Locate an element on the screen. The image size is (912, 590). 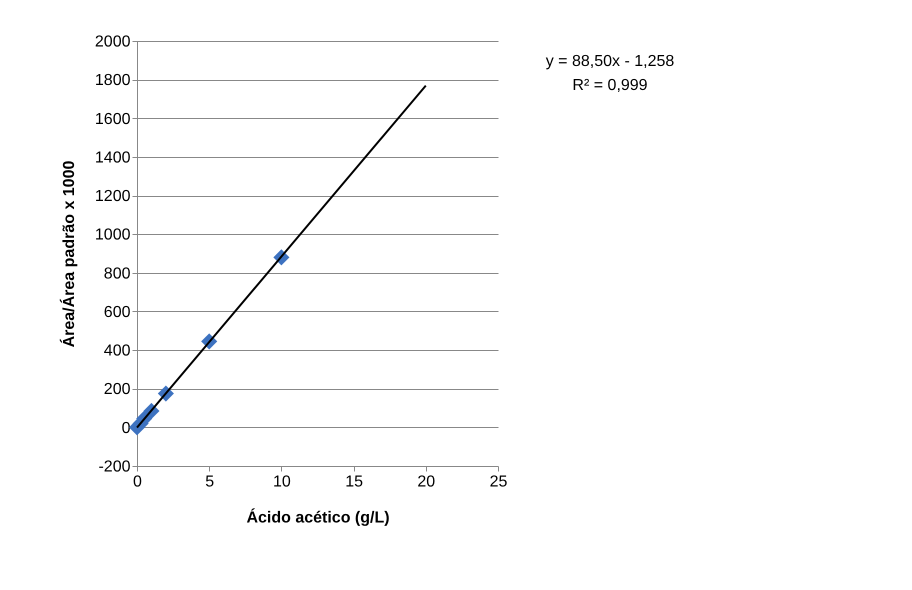
y-tick-label: 1400 is located at coordinates (112, 157).